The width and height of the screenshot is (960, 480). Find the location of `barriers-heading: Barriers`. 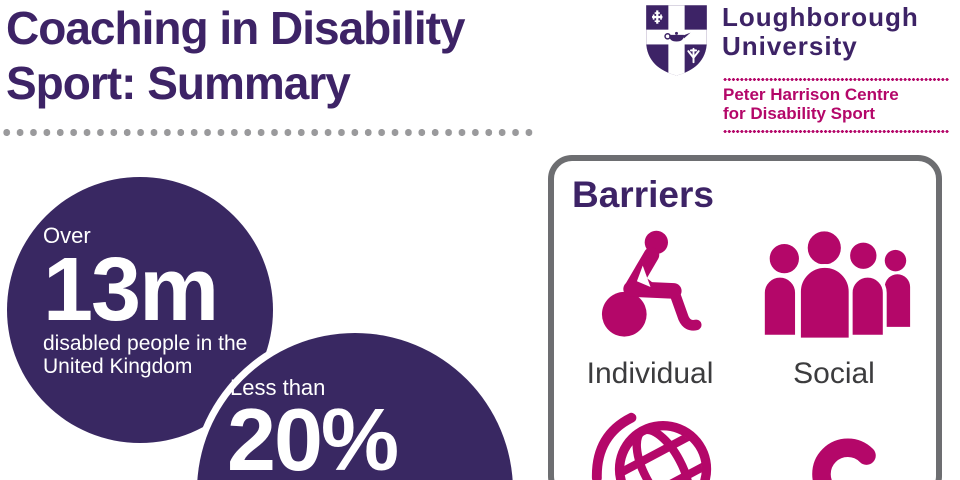

barriers-heading: Barriers is located at coordinates (643, 194).